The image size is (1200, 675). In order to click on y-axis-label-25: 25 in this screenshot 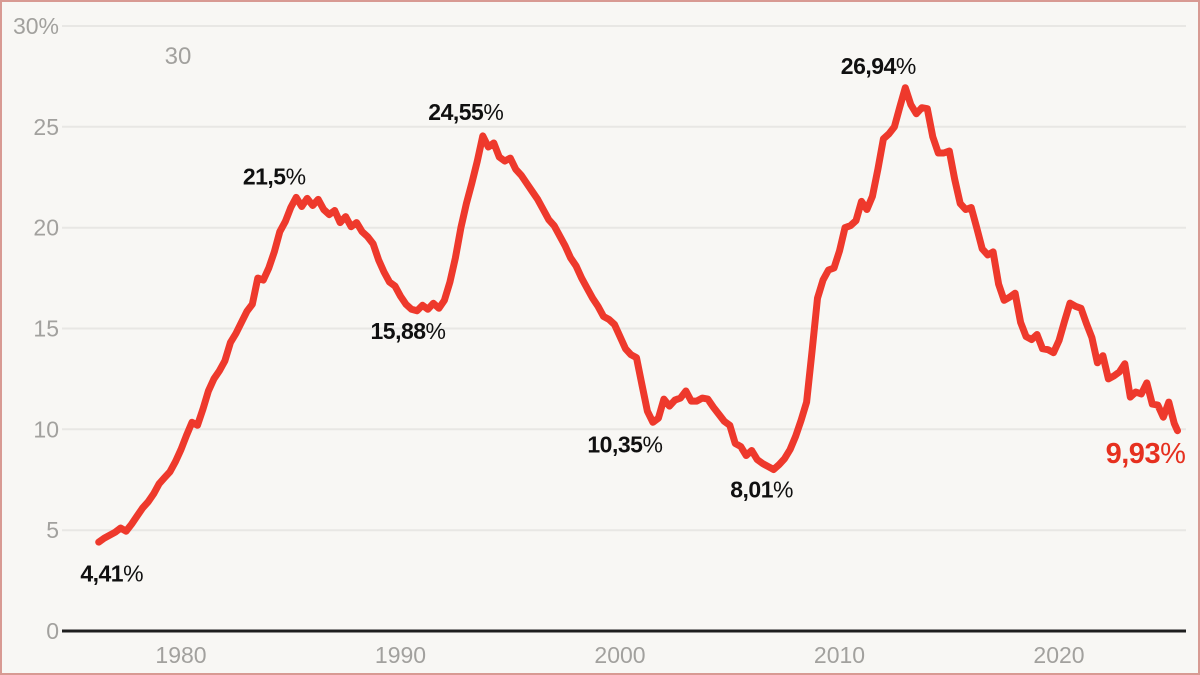, I will do `click(46, 127)`.